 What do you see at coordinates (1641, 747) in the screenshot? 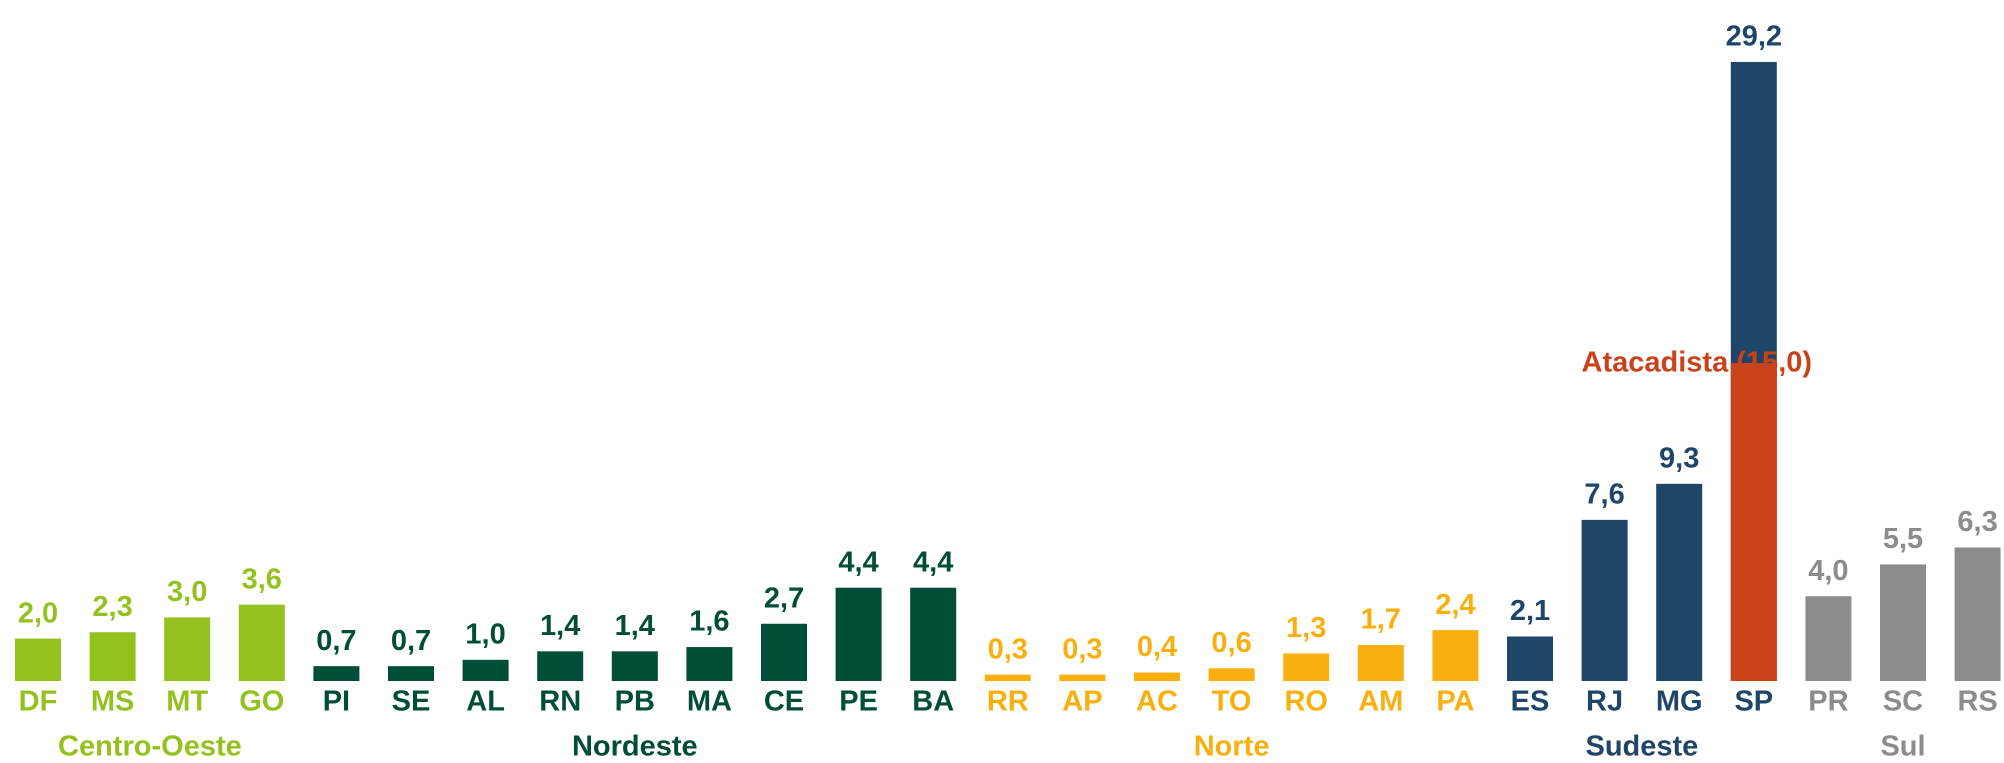
I see `region-label: Sudeste` at bounding box center [1641, 747].